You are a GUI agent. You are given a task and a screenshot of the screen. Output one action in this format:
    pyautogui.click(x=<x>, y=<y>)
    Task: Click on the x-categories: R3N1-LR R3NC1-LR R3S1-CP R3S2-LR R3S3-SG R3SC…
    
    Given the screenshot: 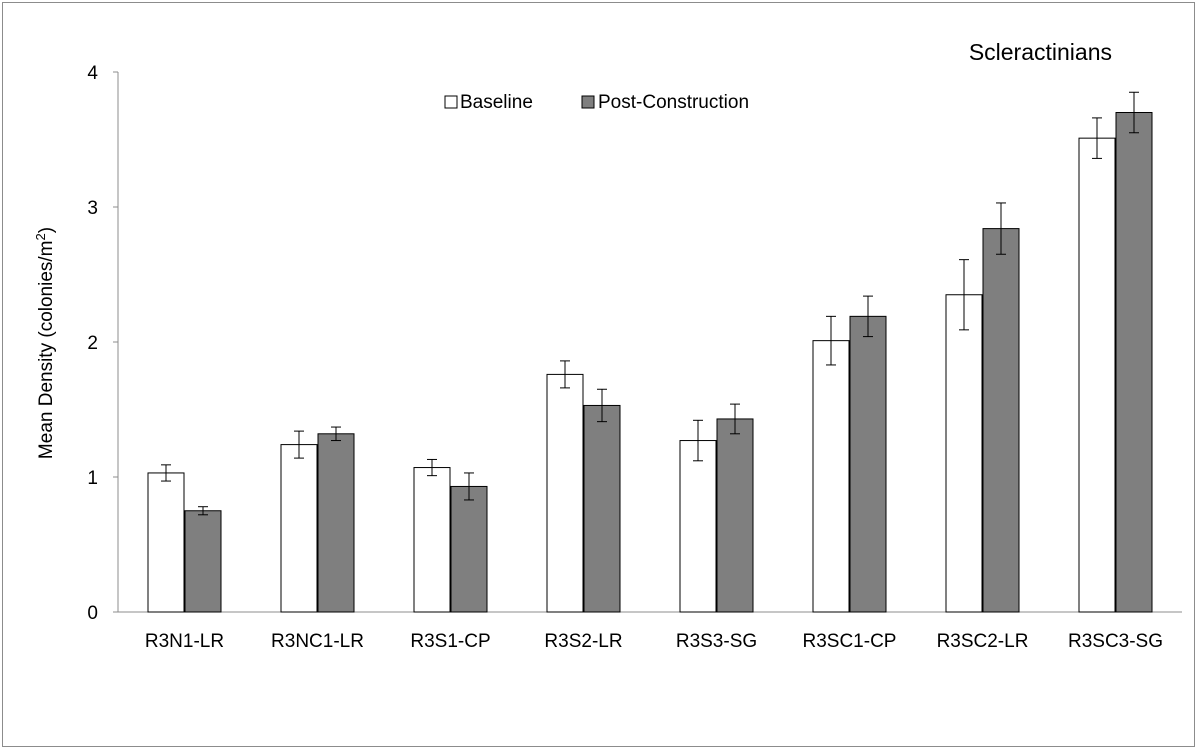 What is the action you would take?
    pyautogui.click(x=654, y=641)
    